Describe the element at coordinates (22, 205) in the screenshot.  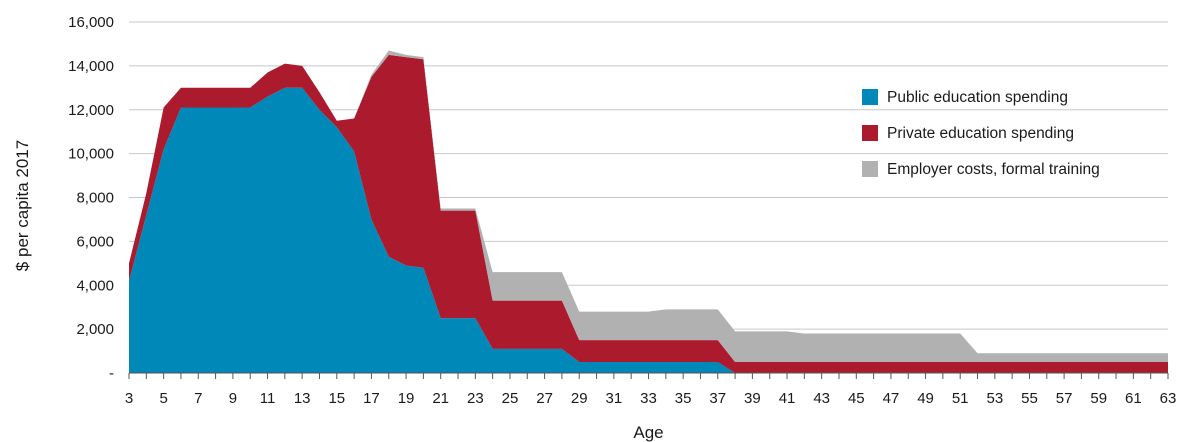
I see `y-axis-title: $ per capita 2017` at that location.